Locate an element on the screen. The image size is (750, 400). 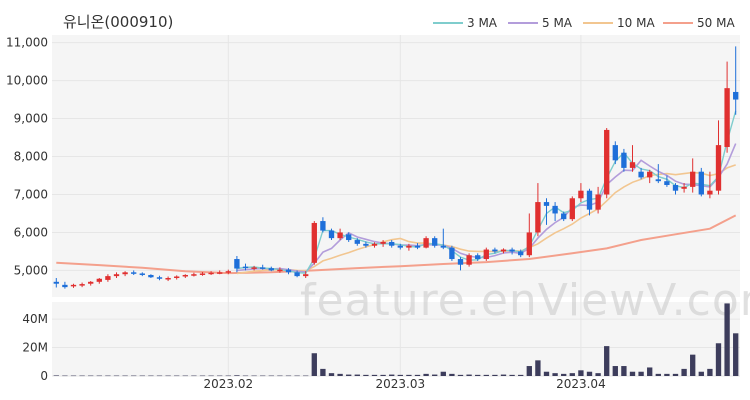
legend-label: 50 MA is located at coordinates (716, 23).